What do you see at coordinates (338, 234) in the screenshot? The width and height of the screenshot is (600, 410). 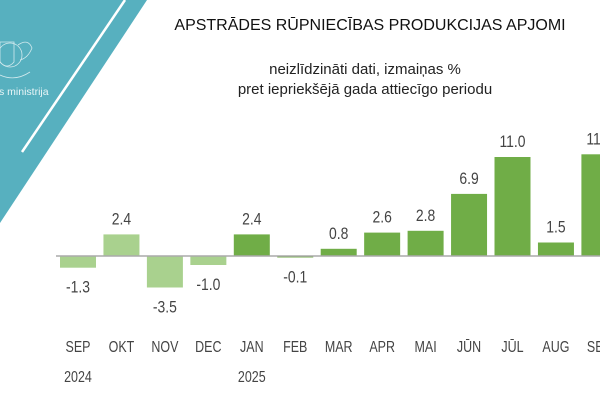 I see `data-label-6: 0.8` at bounding box center [338, 234].